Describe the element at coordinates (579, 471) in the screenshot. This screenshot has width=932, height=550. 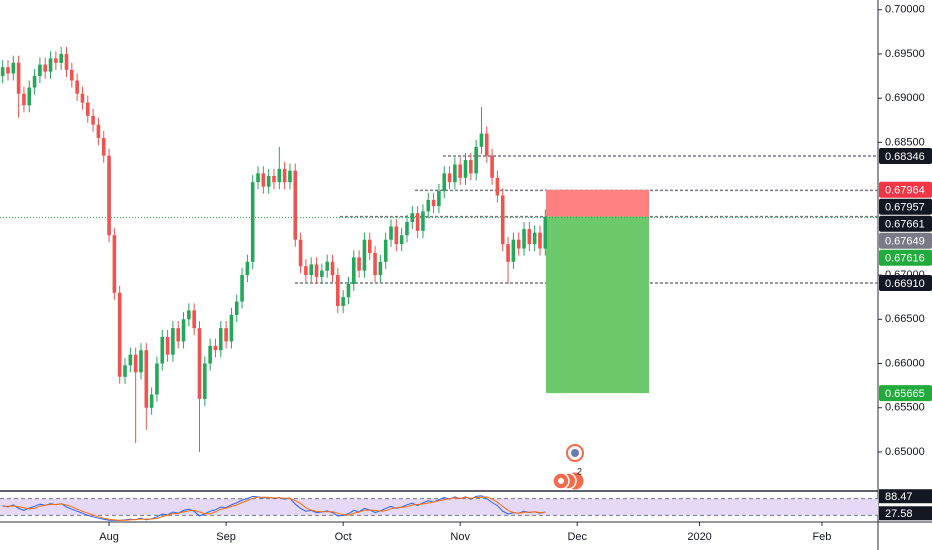
I see `event-badge: 2` at that location.